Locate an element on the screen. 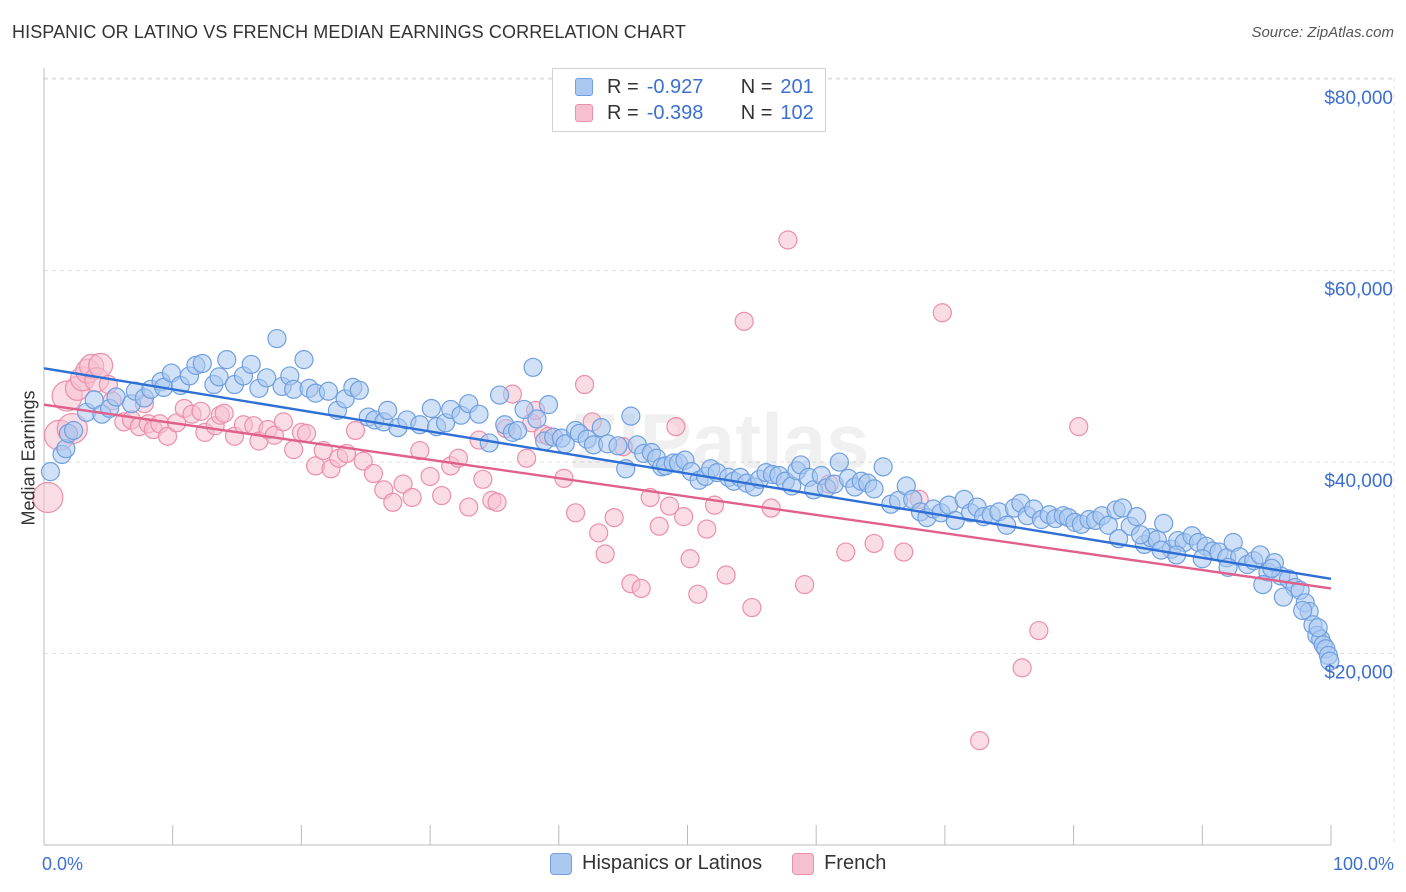  series-legend-label: French is located at coordinates (855, 863).